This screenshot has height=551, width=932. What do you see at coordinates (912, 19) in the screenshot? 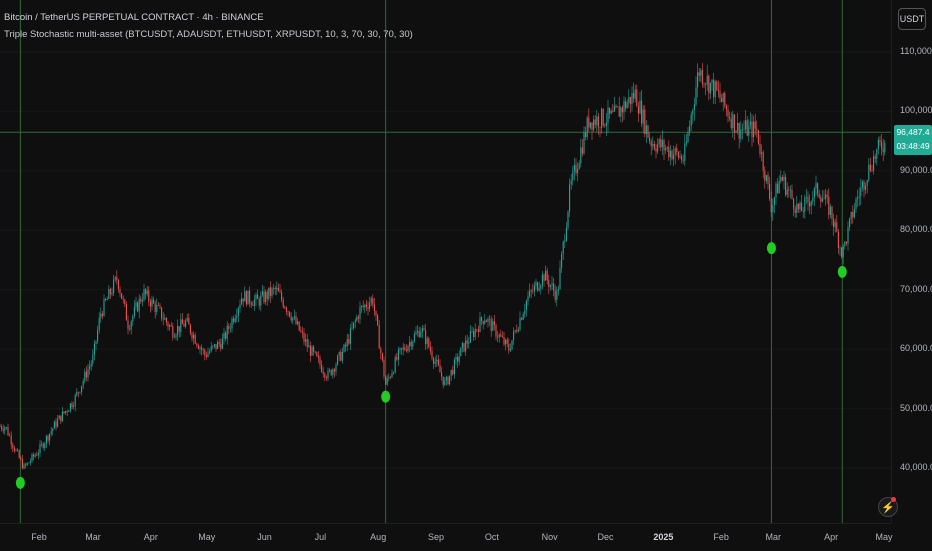
I see `currency-button: USDT` at bounding box center [912, 19].